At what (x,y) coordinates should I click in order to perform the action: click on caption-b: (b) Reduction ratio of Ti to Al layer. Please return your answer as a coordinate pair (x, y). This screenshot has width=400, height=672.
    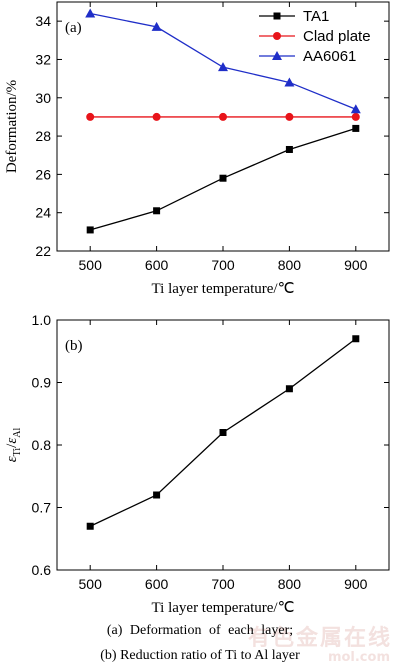
    Looking at the image, I should click on (200, 655).